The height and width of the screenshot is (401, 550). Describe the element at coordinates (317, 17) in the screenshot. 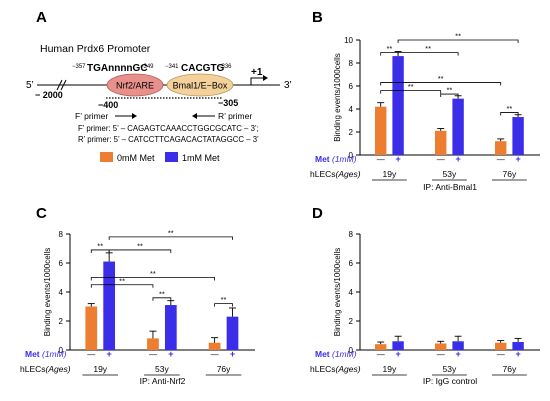

I see `panel-b-letter: B` at that location.